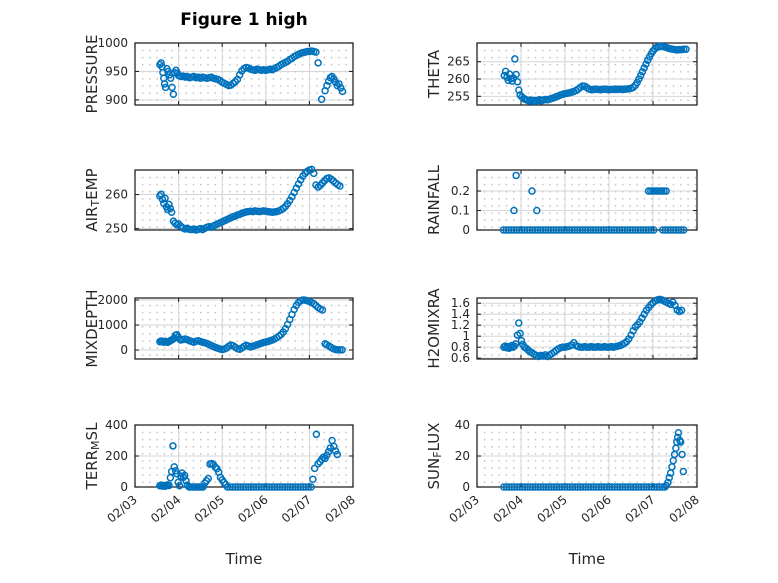 Image resolution: width=778 pixels, height=583 pixels. I want to click on svg-text: TERRMSL, so click(92, 456).